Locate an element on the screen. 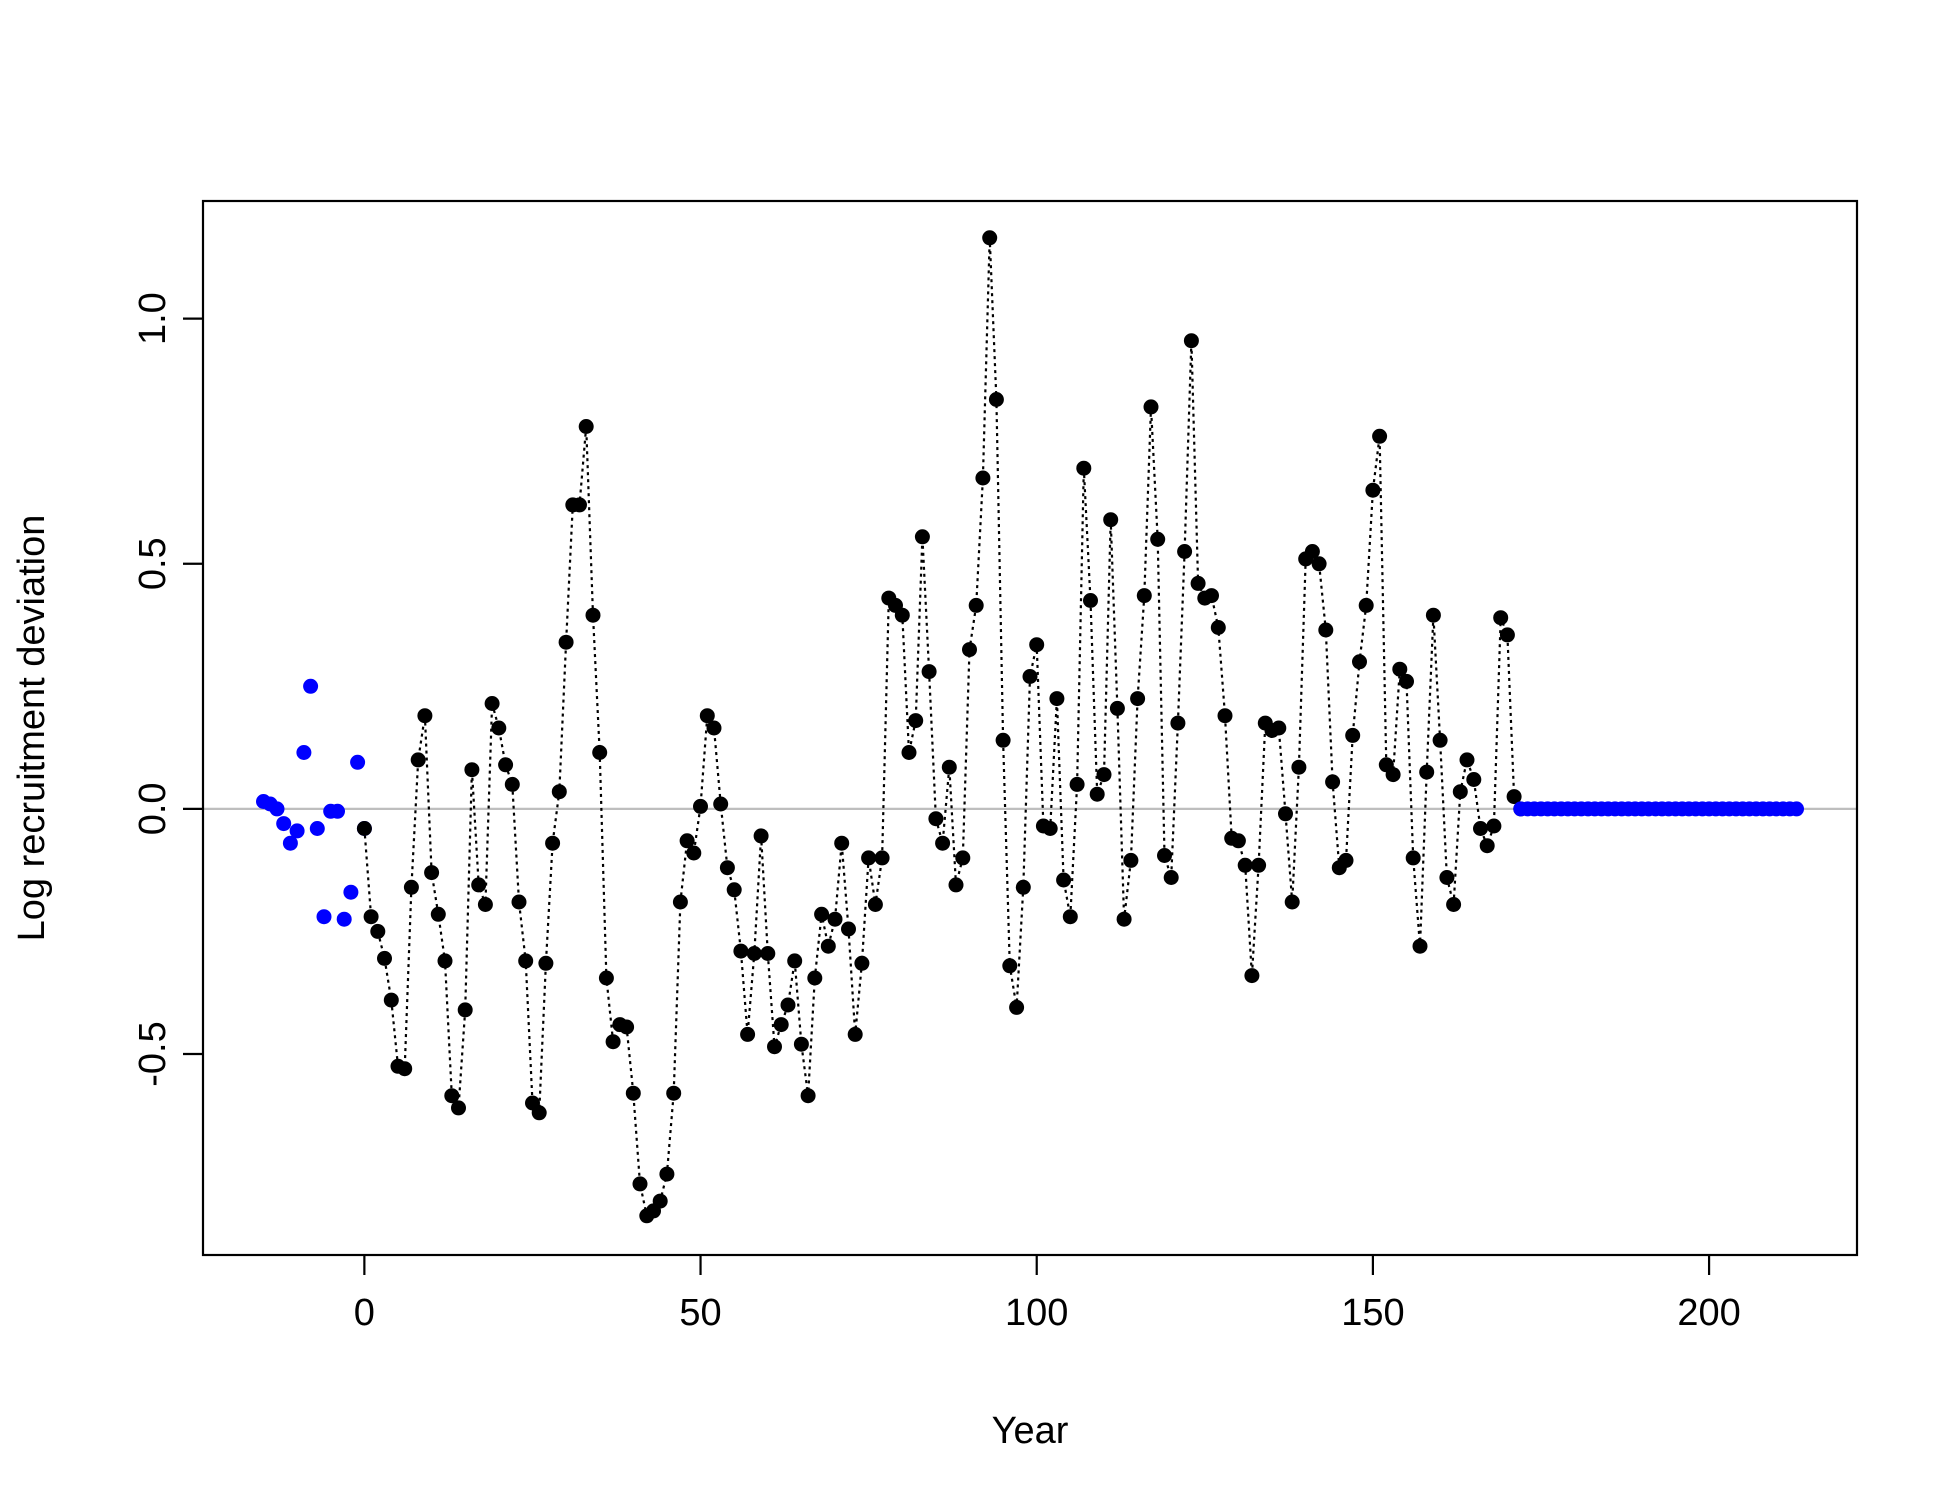  y-tick-label: 0.5 is located at coordinates (153, 563).